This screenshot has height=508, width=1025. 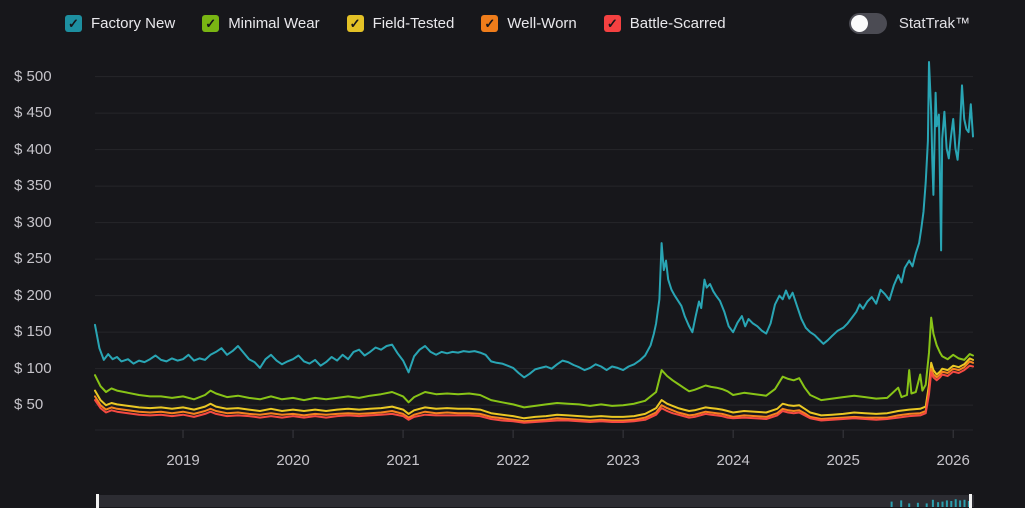 I want to click on legend-item-factory-new: ✓ Factory New, so click(x=120, y=23).